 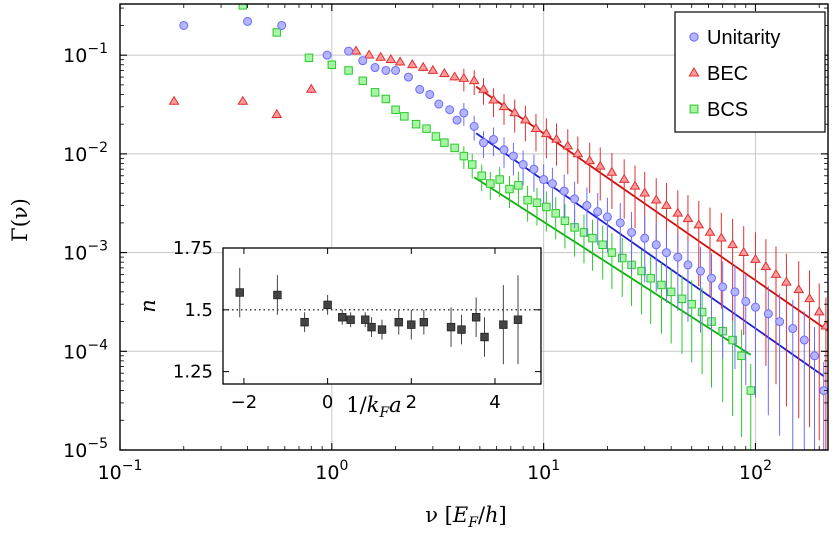 I want to click on x-tick-label: 10¹, so click(x=543, y=471).